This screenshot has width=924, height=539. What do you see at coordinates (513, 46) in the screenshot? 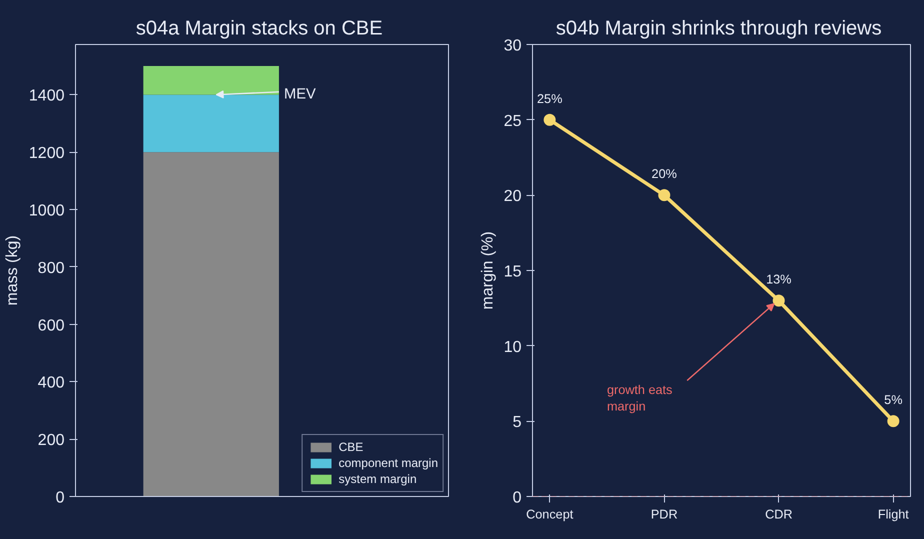
I see `y-tick-label: 30` at bounding box center [513, 46].